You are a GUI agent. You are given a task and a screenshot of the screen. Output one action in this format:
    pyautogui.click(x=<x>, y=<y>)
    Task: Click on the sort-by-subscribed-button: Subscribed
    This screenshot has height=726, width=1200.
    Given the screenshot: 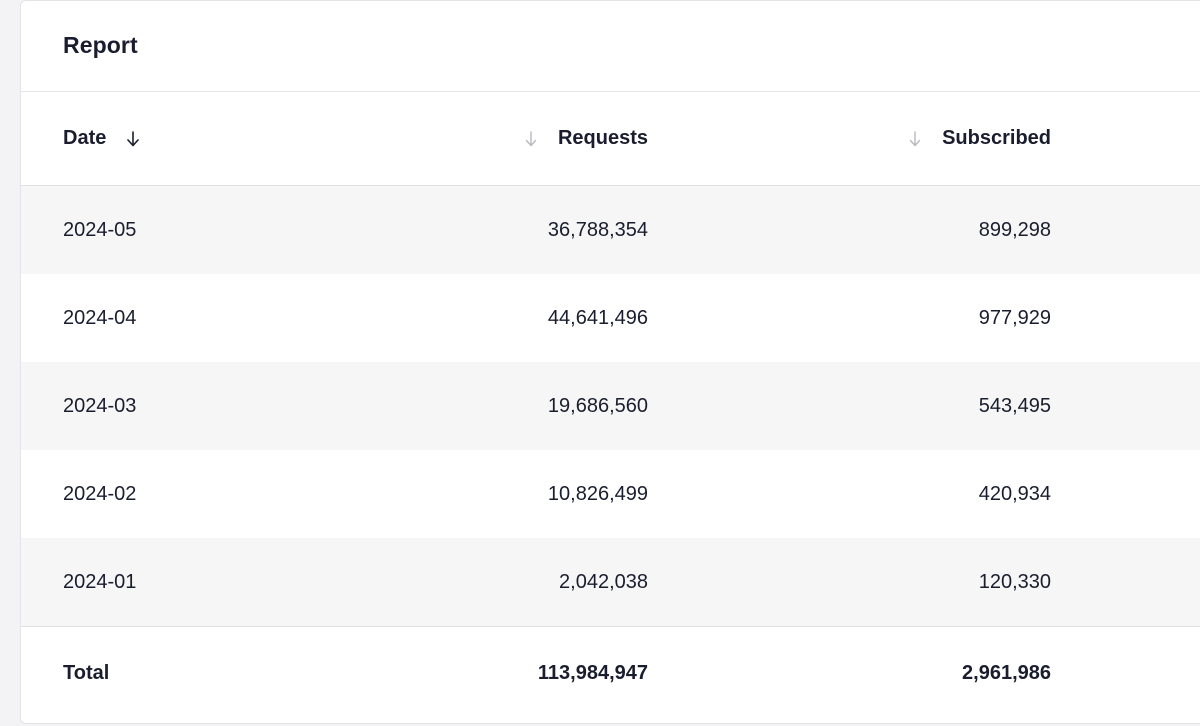 What is the action you would take?
    pyautogui.click(x=979, y=138)
    